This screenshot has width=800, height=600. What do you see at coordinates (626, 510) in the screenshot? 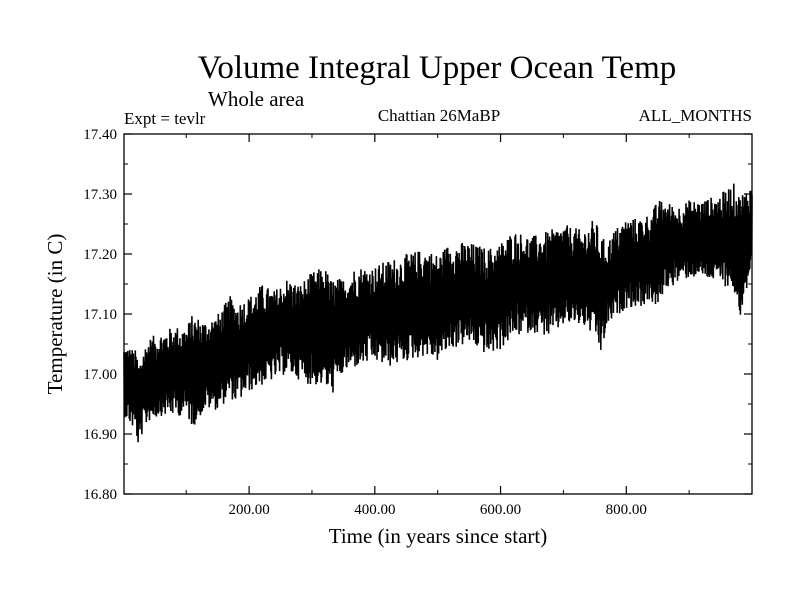
I see `x-tick-label: 800.00` at bounding box center [626, 510].